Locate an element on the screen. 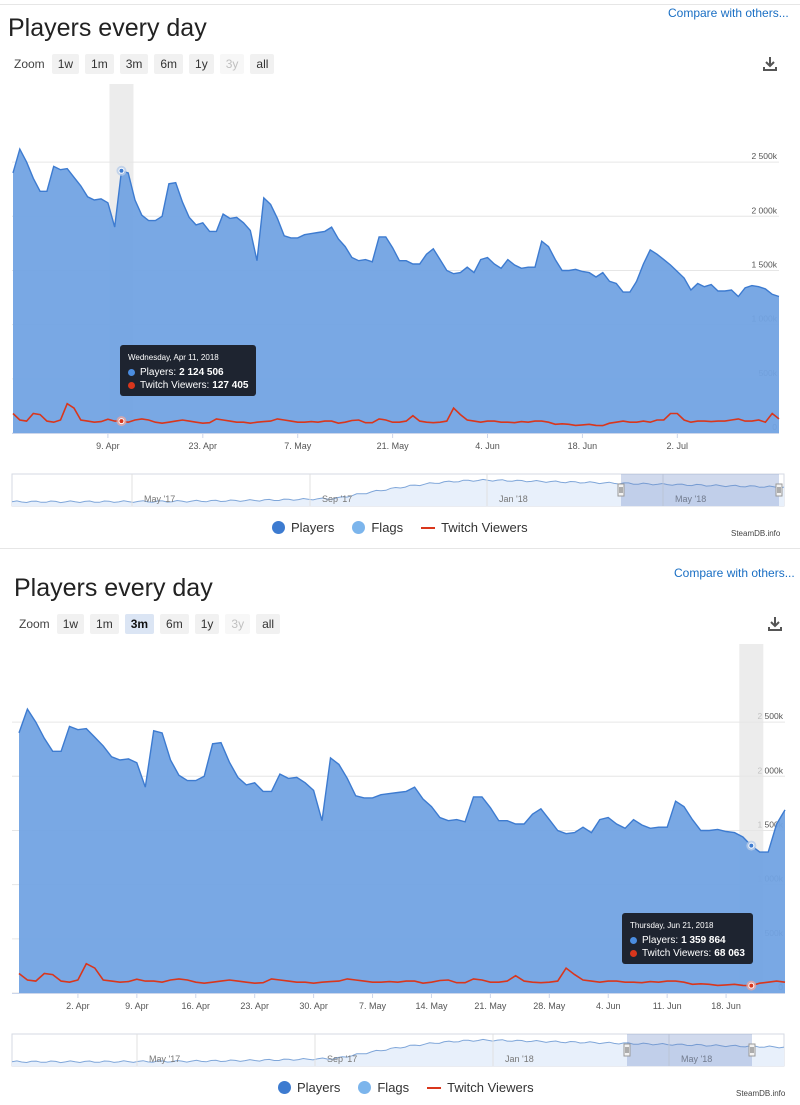  zoom-toolbar: Zoom 1w 1m 3m 6m 1y 3y all is located at coordinates (152, 624).